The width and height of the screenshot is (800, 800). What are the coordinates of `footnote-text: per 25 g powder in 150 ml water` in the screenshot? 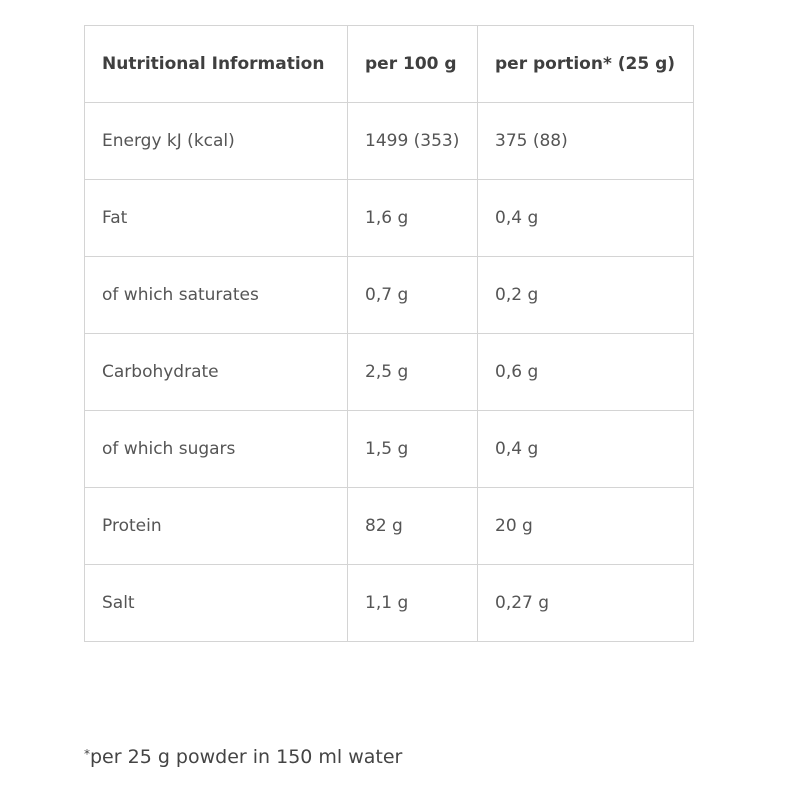 It's located at (246, 757).